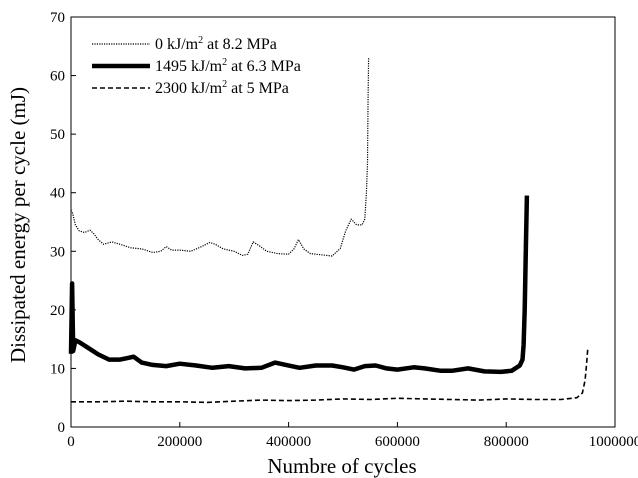  What do you see at coordinates (57, 194) in the screenshot?
I see `y-tick-label: 40` at bounding box center [57, 194].